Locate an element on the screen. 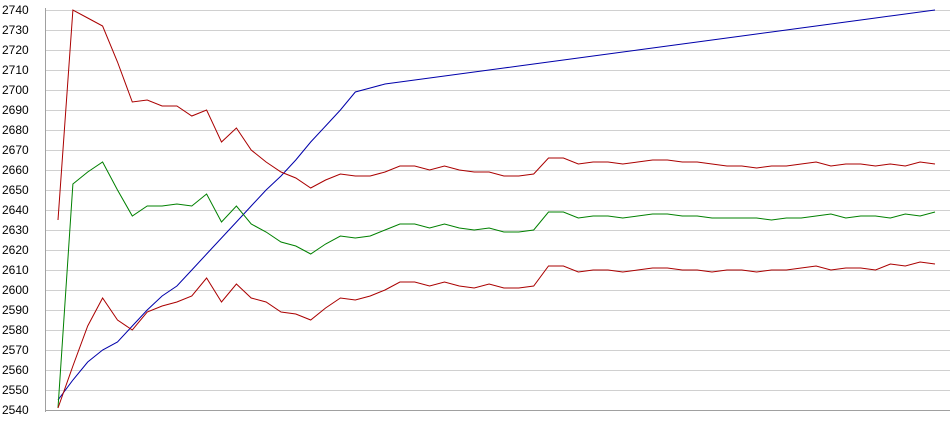  y-tick-label: 2690 is located at coordinates (15, 110).